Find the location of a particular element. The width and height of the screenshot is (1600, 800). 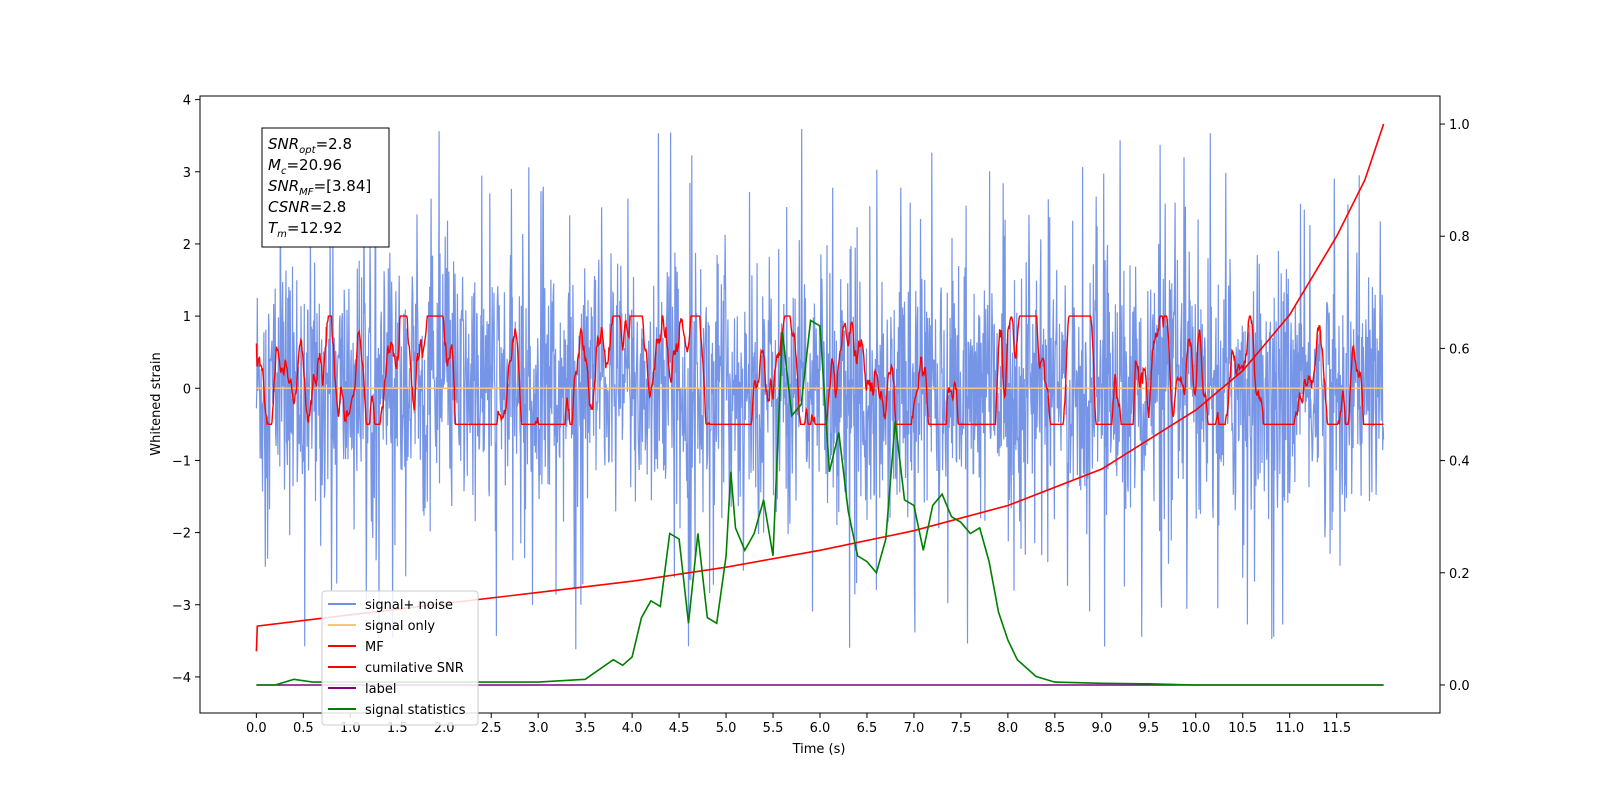

x-axis-label: Time (s) is located at coordinates (819, 749).